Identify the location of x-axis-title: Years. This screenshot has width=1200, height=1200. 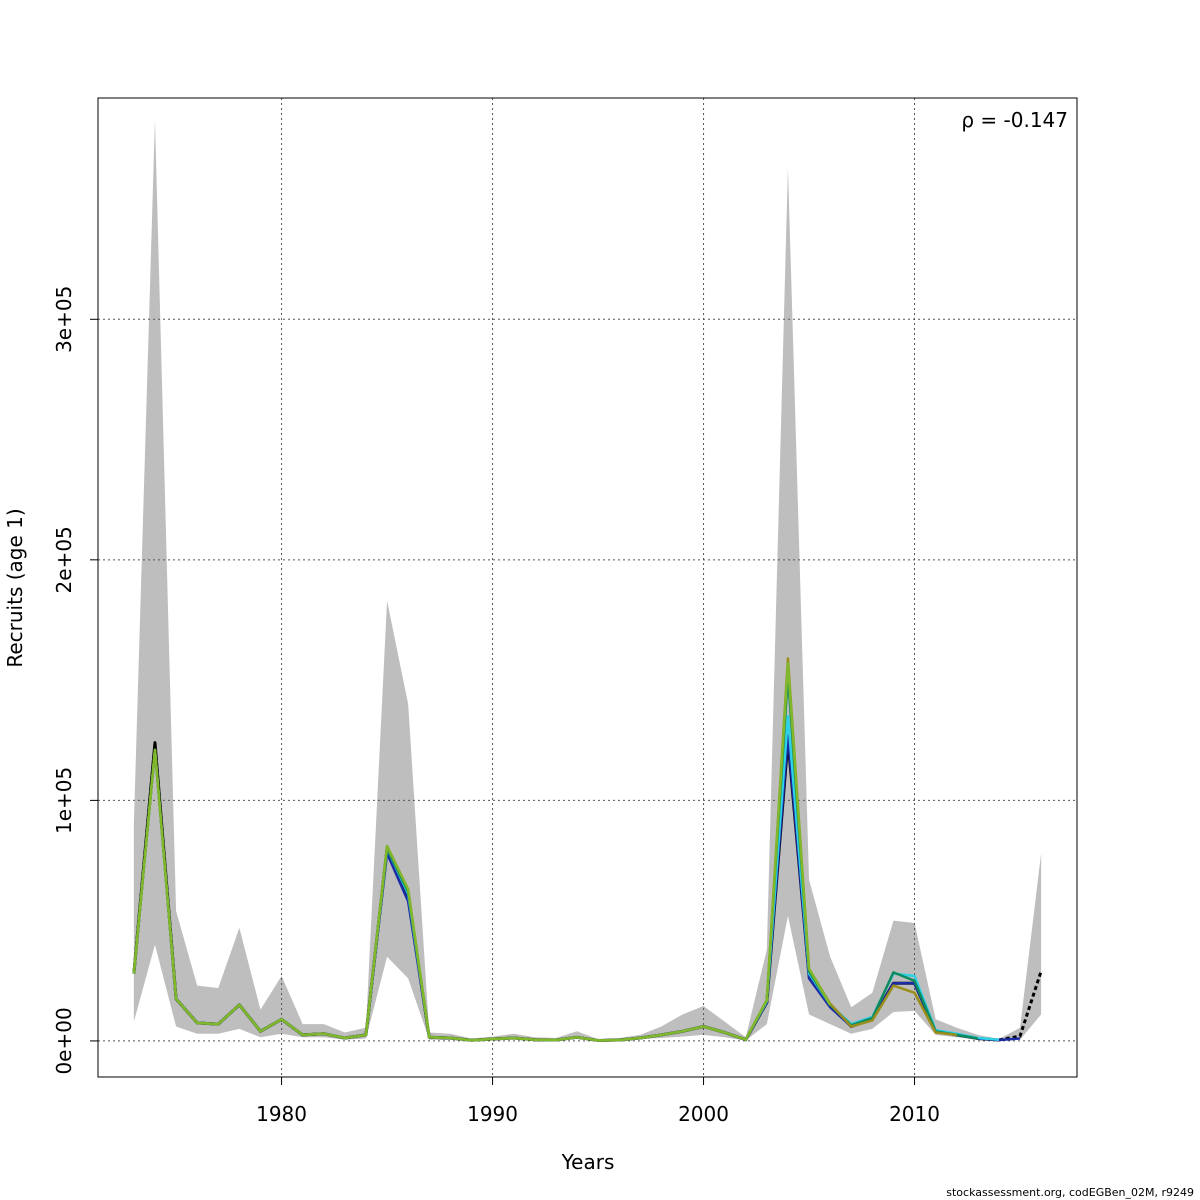
(588, 1162).